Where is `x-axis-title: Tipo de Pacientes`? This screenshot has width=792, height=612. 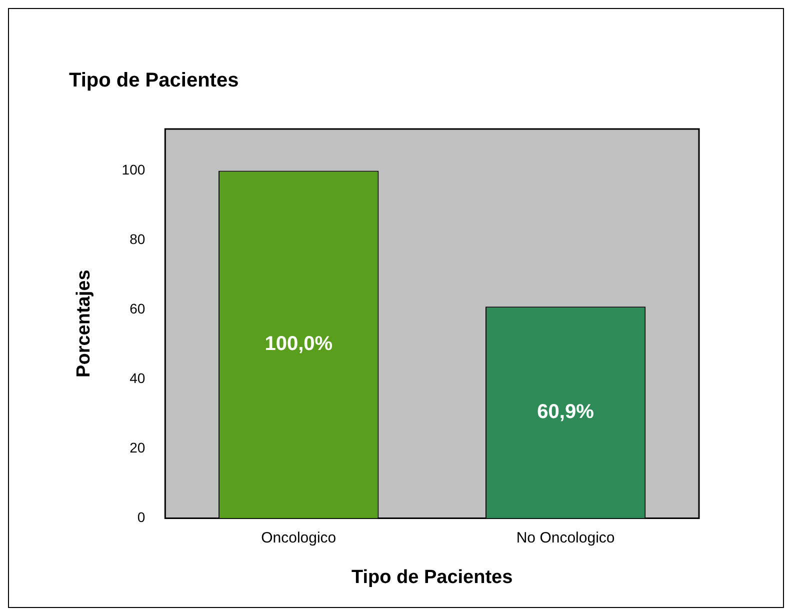 x-axis-title: Tipo de Pacientes is located at coordinates (432, 577).